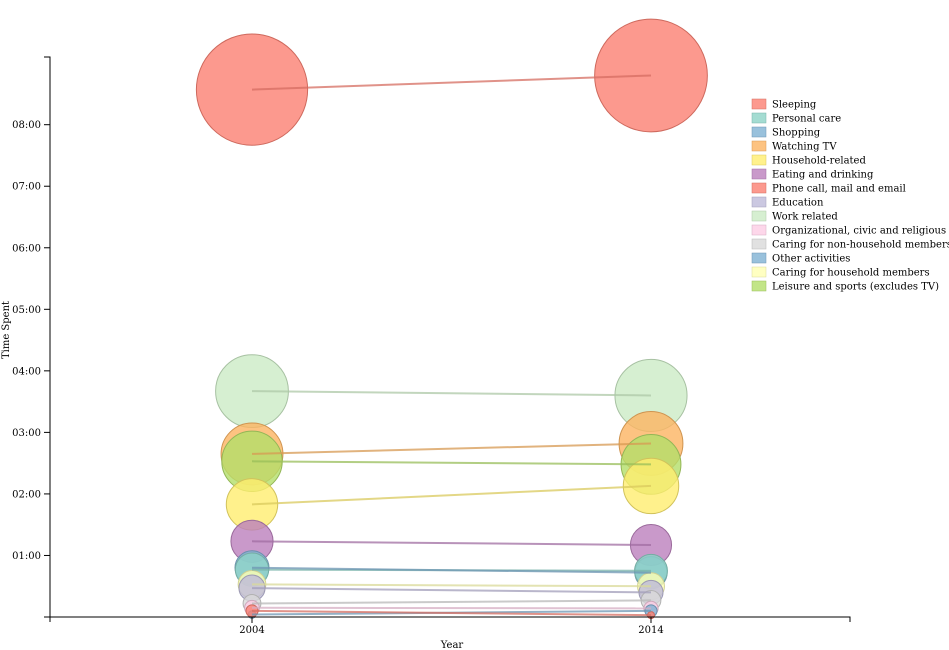  Describe the element at coordinates (804, 147) in the screenshot. I see `legend-label-3: Watching TV` at that location.